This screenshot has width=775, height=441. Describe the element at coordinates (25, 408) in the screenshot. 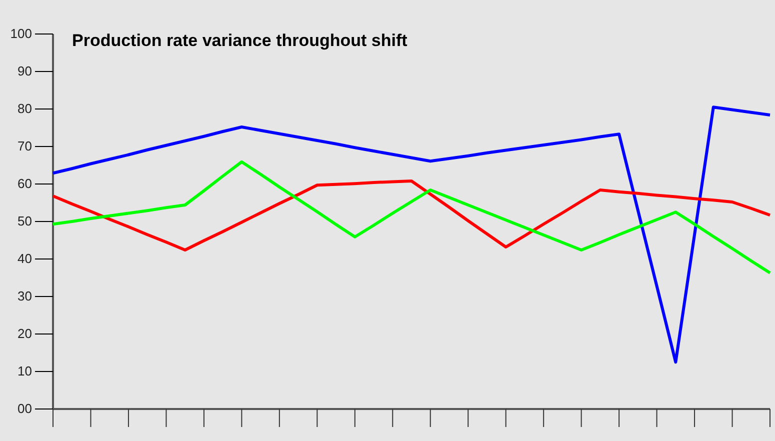

I see `y-tick-label: 00` at that location.